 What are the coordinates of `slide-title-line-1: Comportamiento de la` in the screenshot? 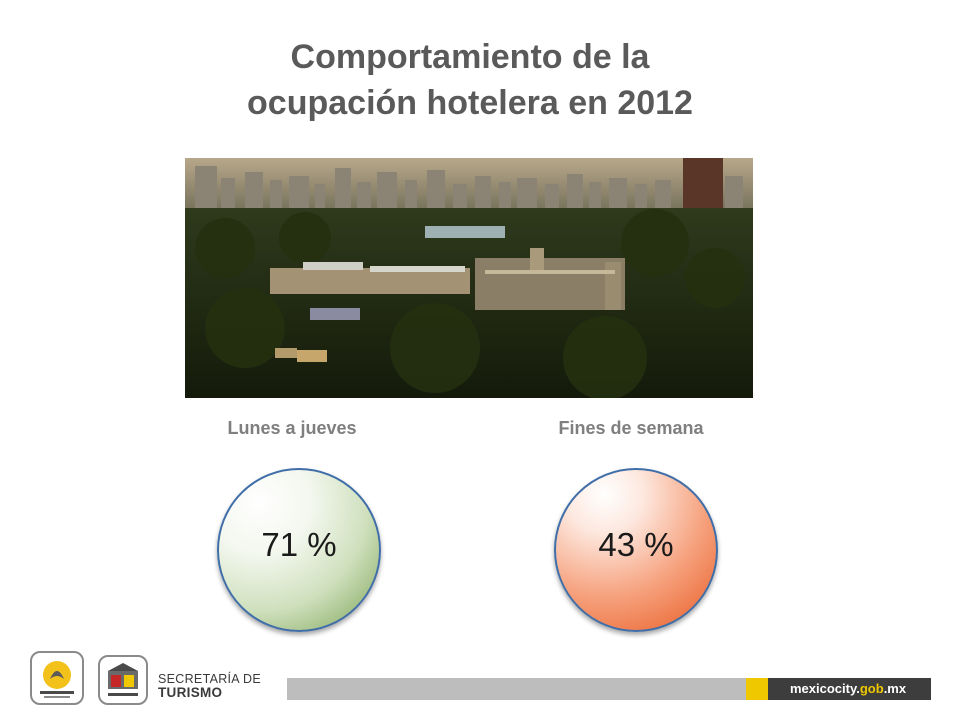 It's located at (470, 57).